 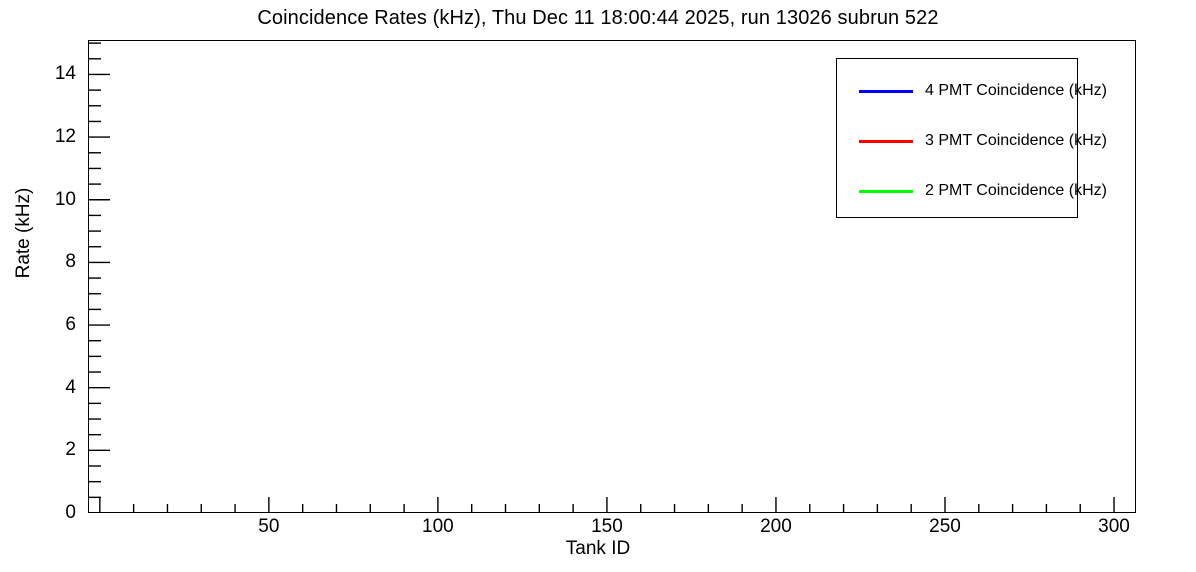 What do you see at coordinates (1114, 526) in the screenshot?
I see `x-tick-label: 300` at bounding box center [1114, 526].